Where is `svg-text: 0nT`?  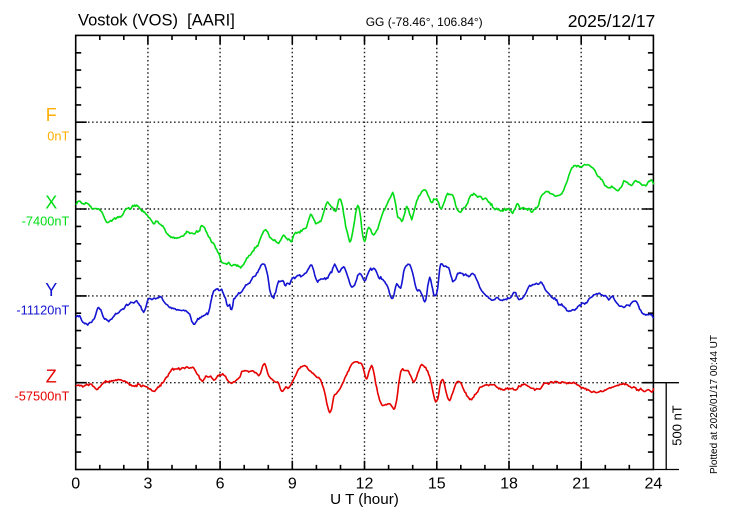 svg-text: 0nT is located at coordinates (58, 135).